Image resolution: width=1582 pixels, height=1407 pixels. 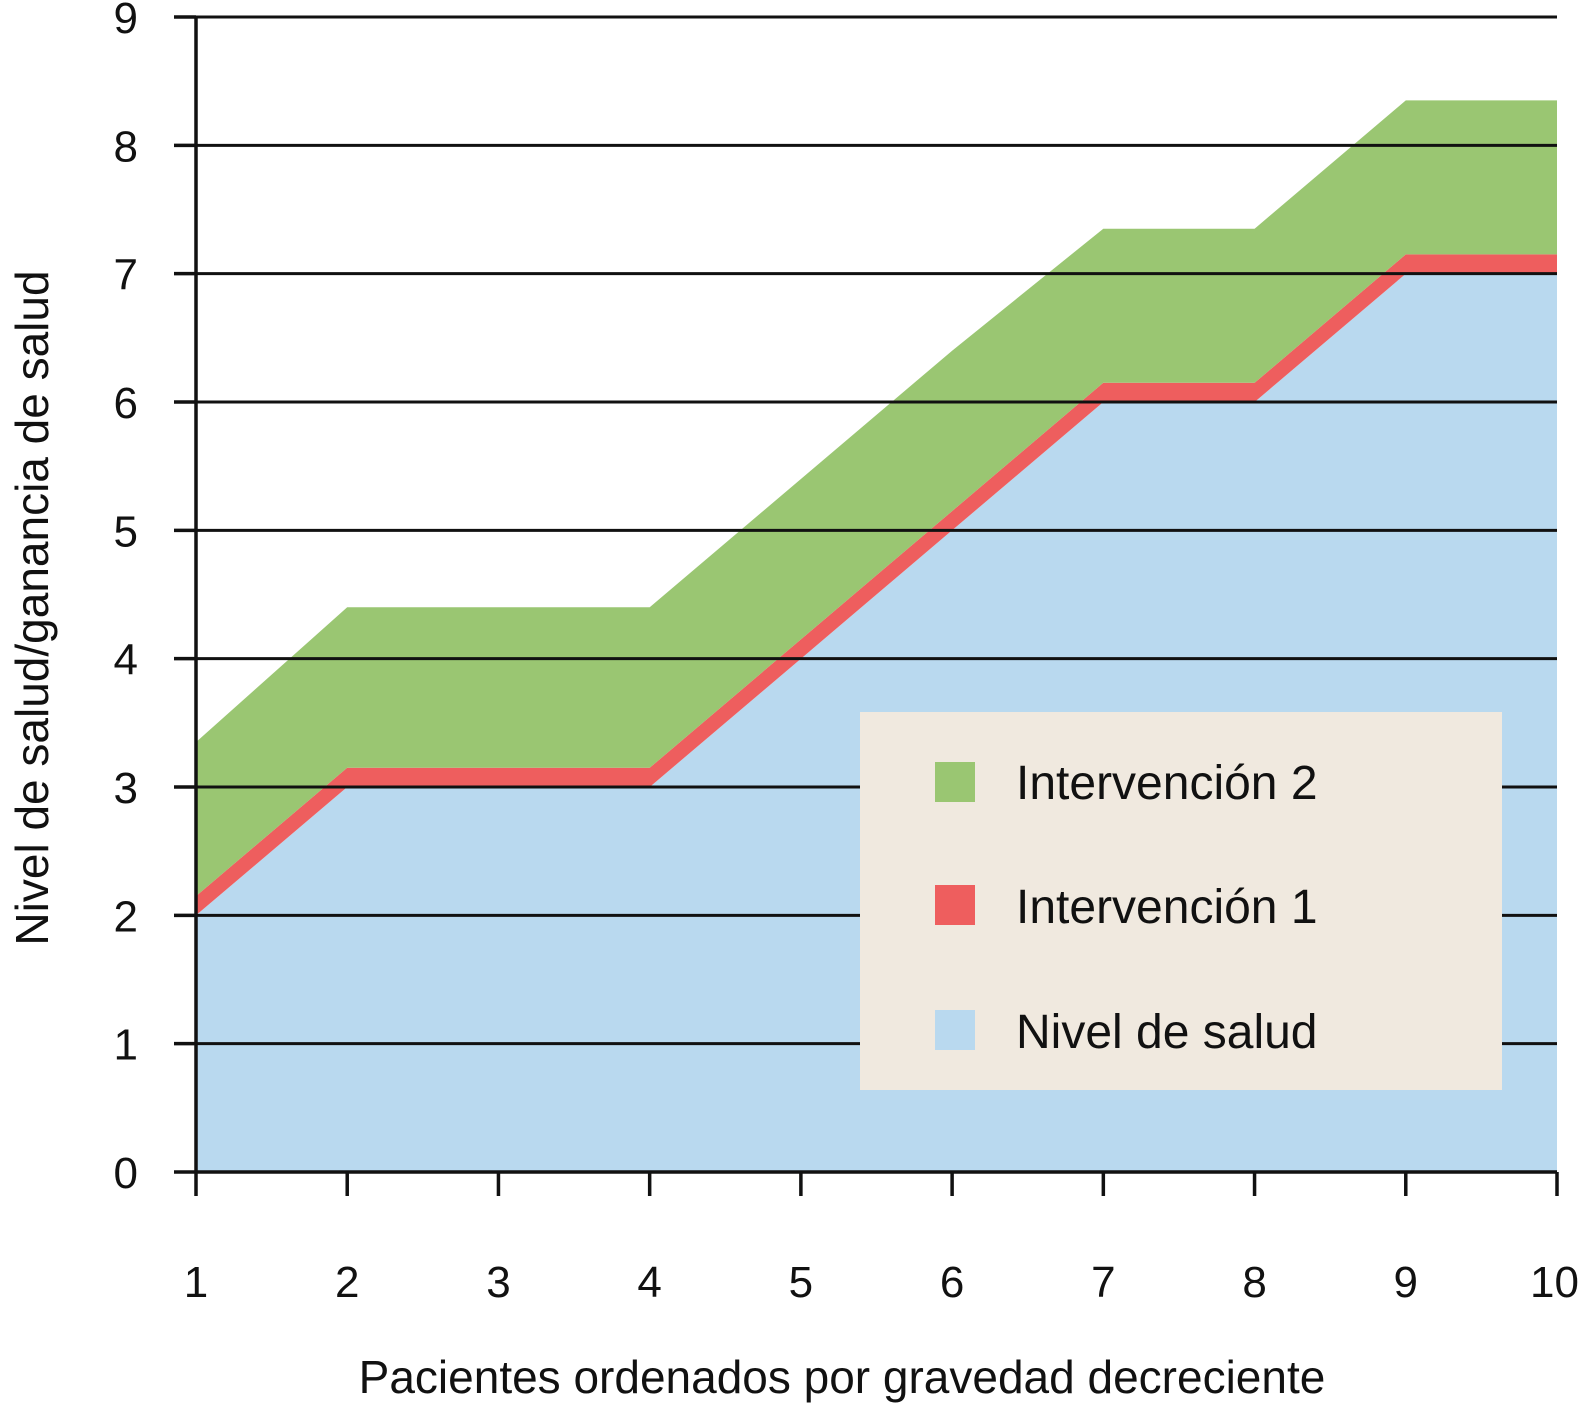 What do you see at coordinates (126, 788) in the screenshot?
I see `y-tick-label-3: 3` at bounding box center [126, 788].